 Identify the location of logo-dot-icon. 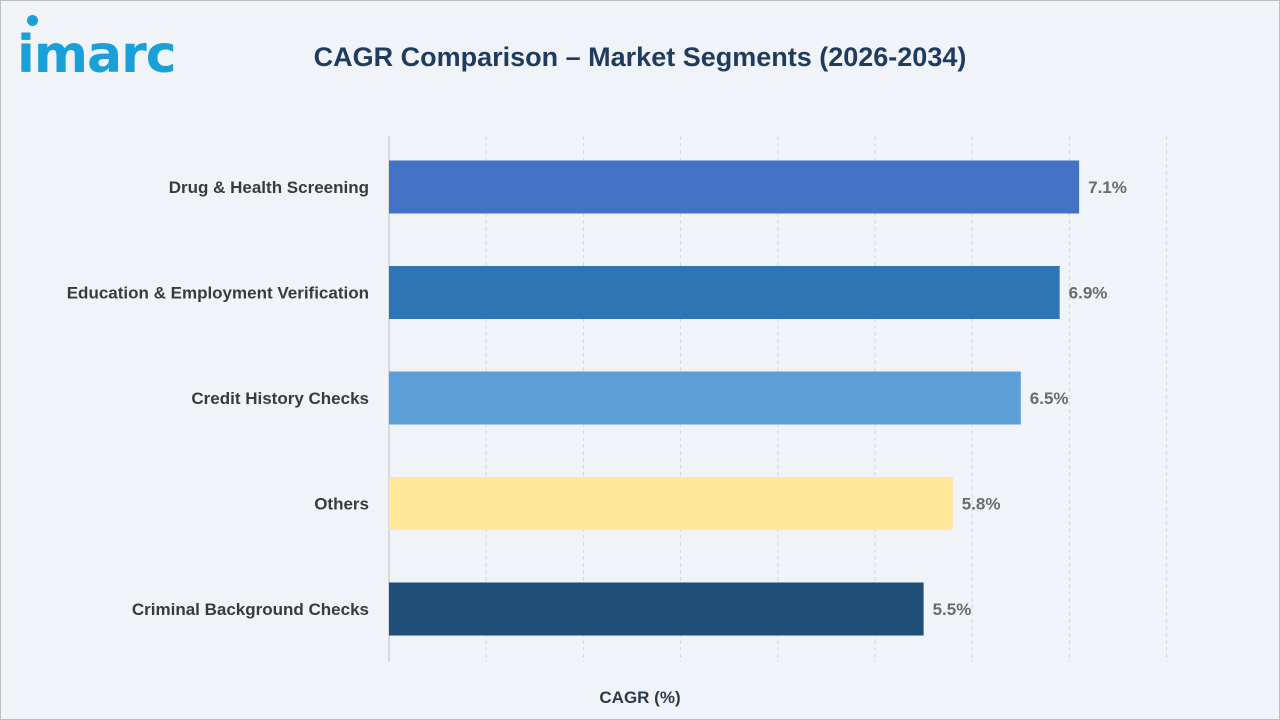
(32, 20).